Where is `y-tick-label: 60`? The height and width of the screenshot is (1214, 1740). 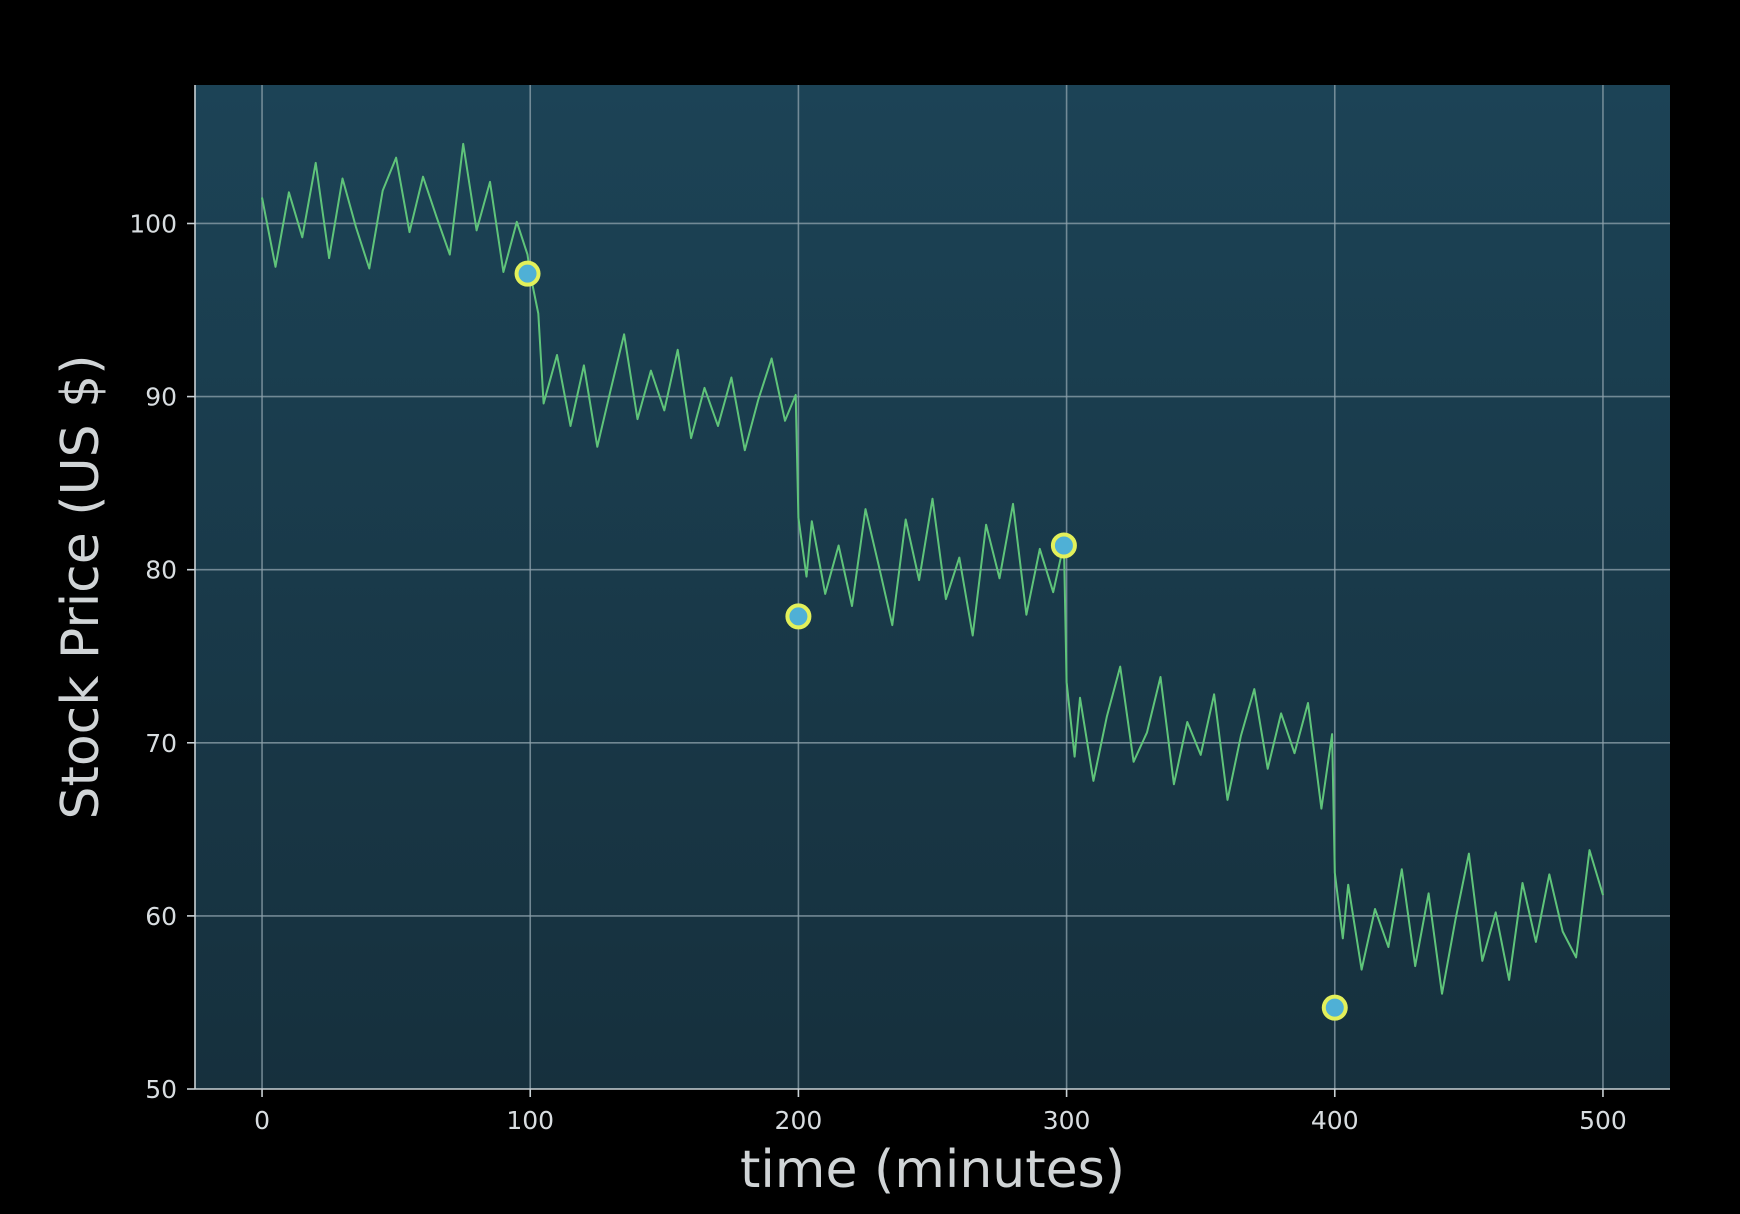
y-tick-label: 60 is located at coordinates (161, 916).